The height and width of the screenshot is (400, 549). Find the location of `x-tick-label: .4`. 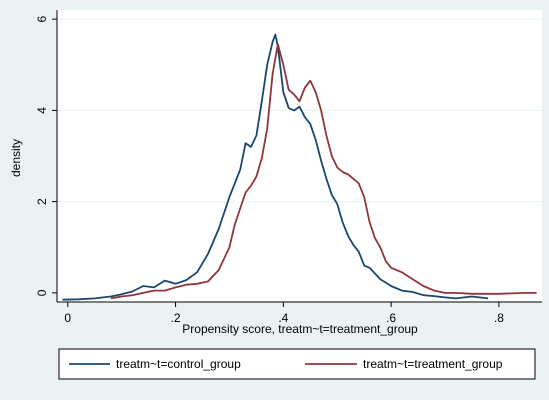

x-tick-label: .4 is located at coordinates (283, 318).